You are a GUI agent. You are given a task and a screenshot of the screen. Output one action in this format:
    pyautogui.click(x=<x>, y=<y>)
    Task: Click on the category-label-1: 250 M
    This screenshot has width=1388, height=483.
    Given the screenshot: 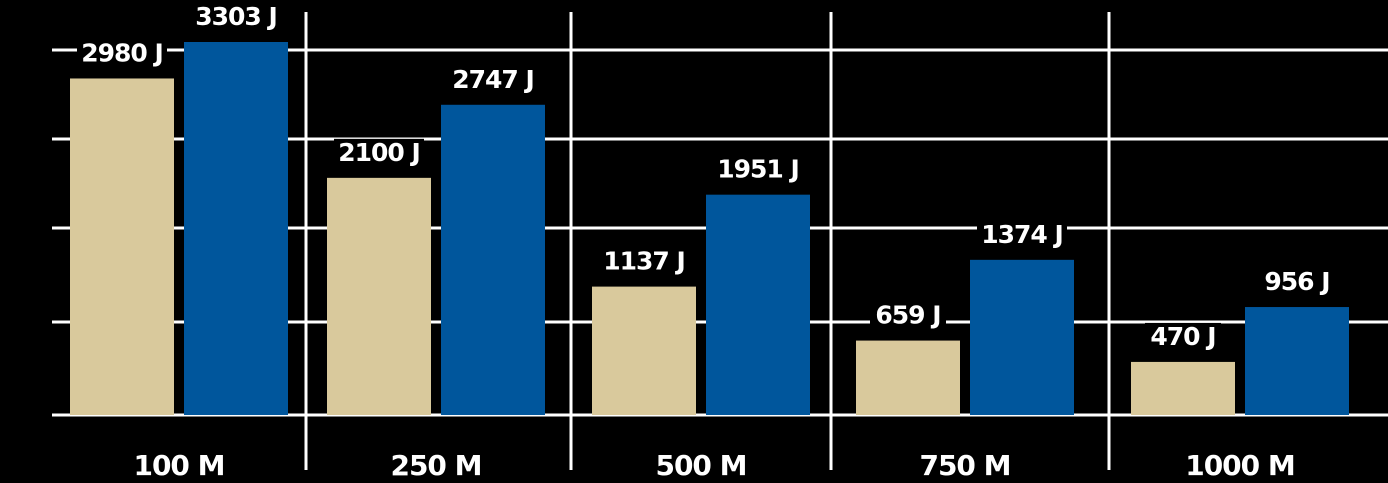 What is the action you would take?
    pyautogui.click(x=435, y=465)
    